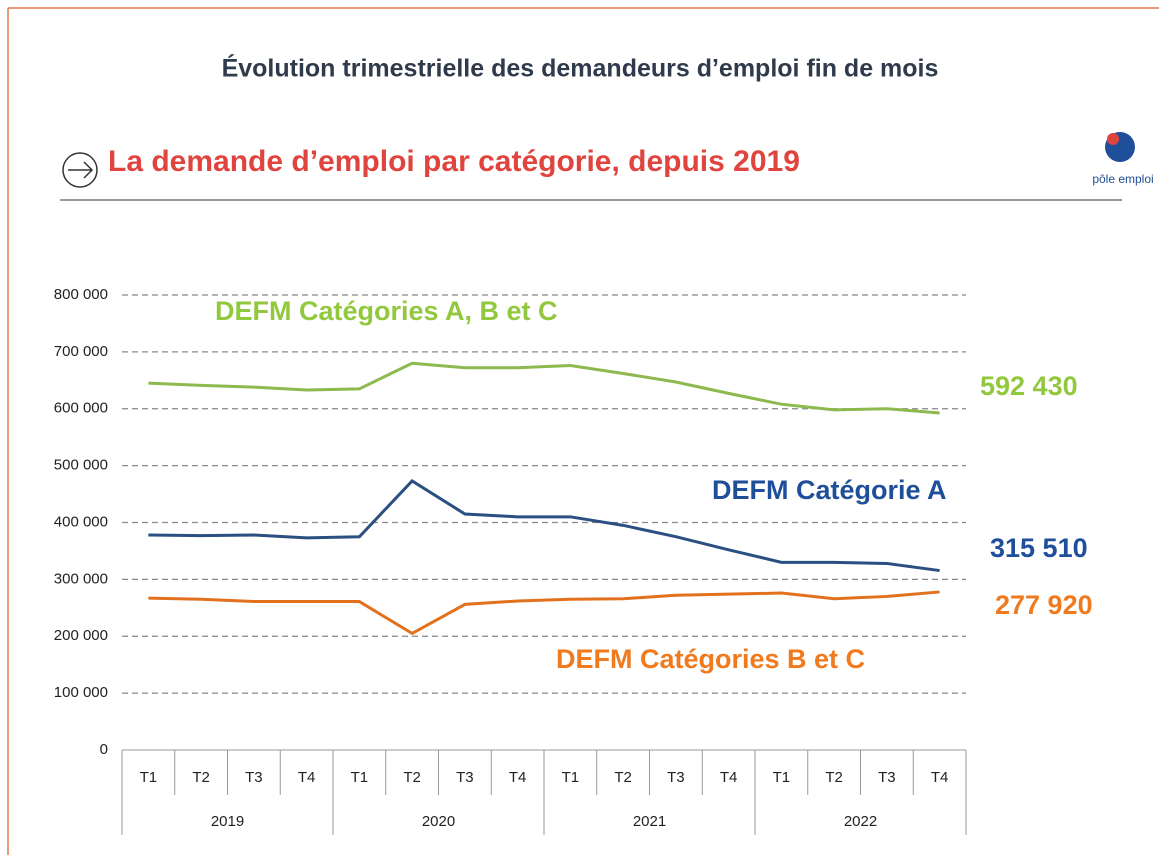 This screenshot has width=1159, height=855. Describe the element at coordinates (1113, 139) in the screenshot. I see `logo-dot` at that location.